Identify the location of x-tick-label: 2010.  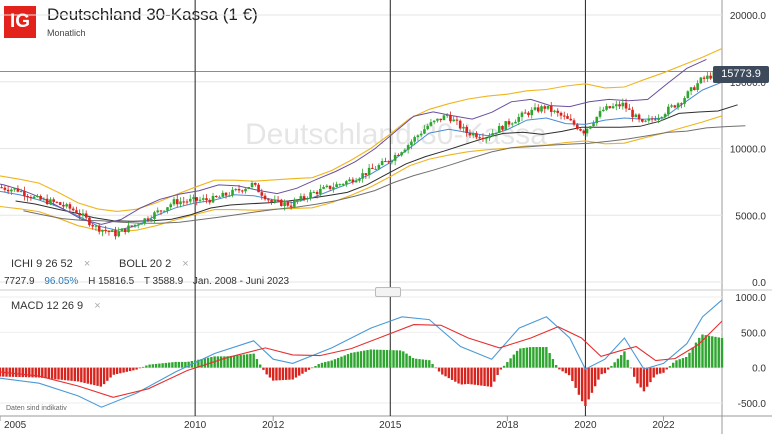
(195, 425).